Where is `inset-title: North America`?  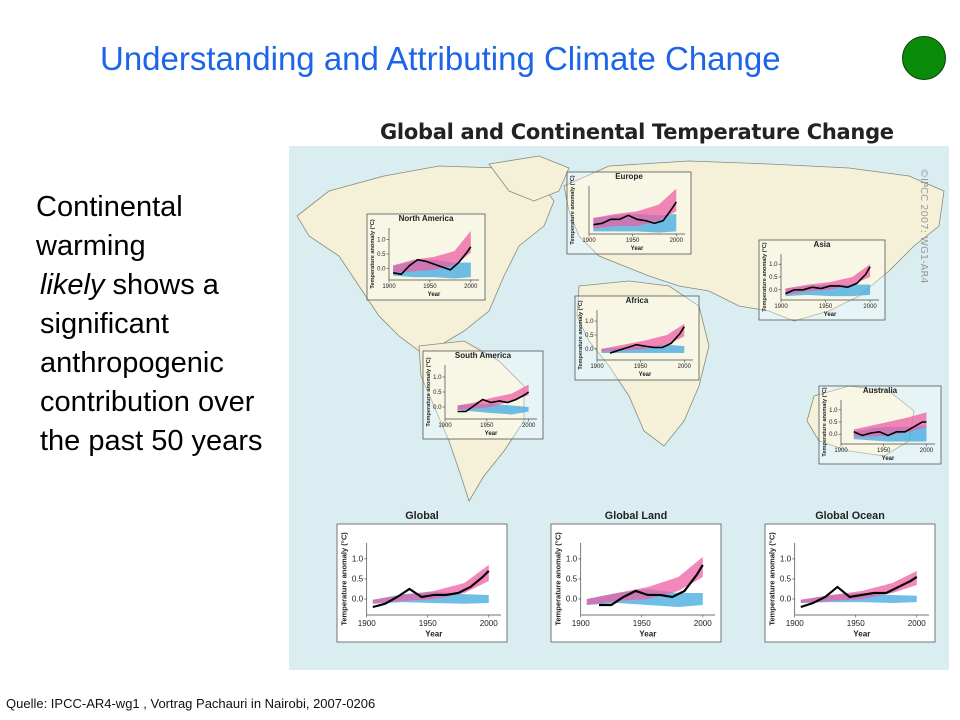 inset-title: North America is located at coordinates (426, 218).